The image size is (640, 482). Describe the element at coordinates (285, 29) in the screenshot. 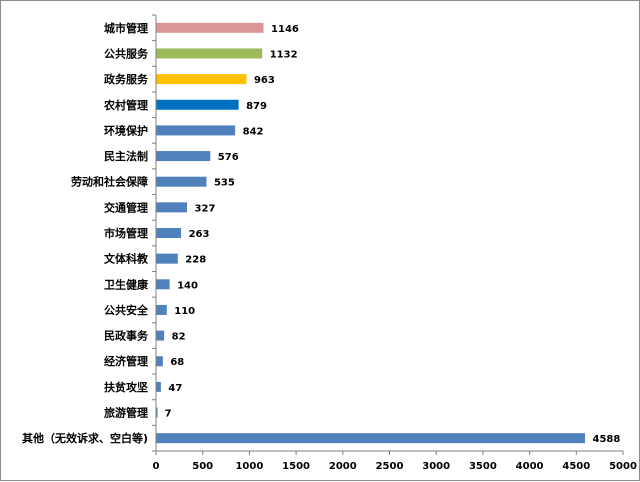

I see `data-label: 1146` at that location.